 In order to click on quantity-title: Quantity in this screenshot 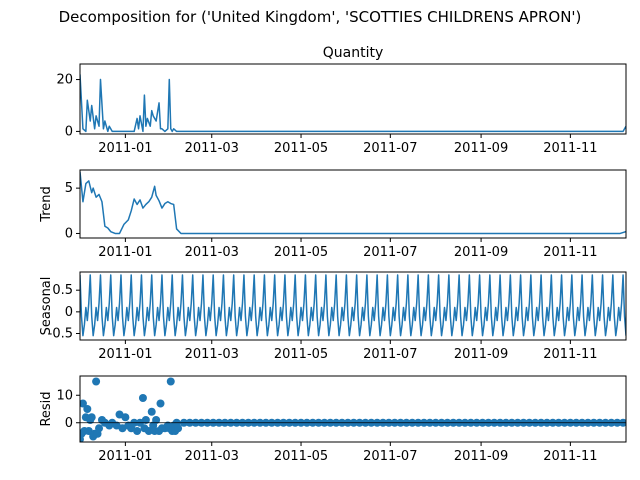, I will do `click(353, 53)`.